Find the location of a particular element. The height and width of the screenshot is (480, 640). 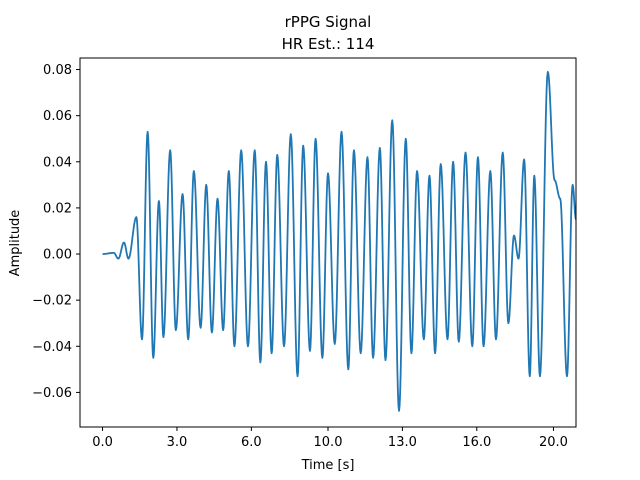

y-axis-label: Amplitude is located at coordinates (15, 243).